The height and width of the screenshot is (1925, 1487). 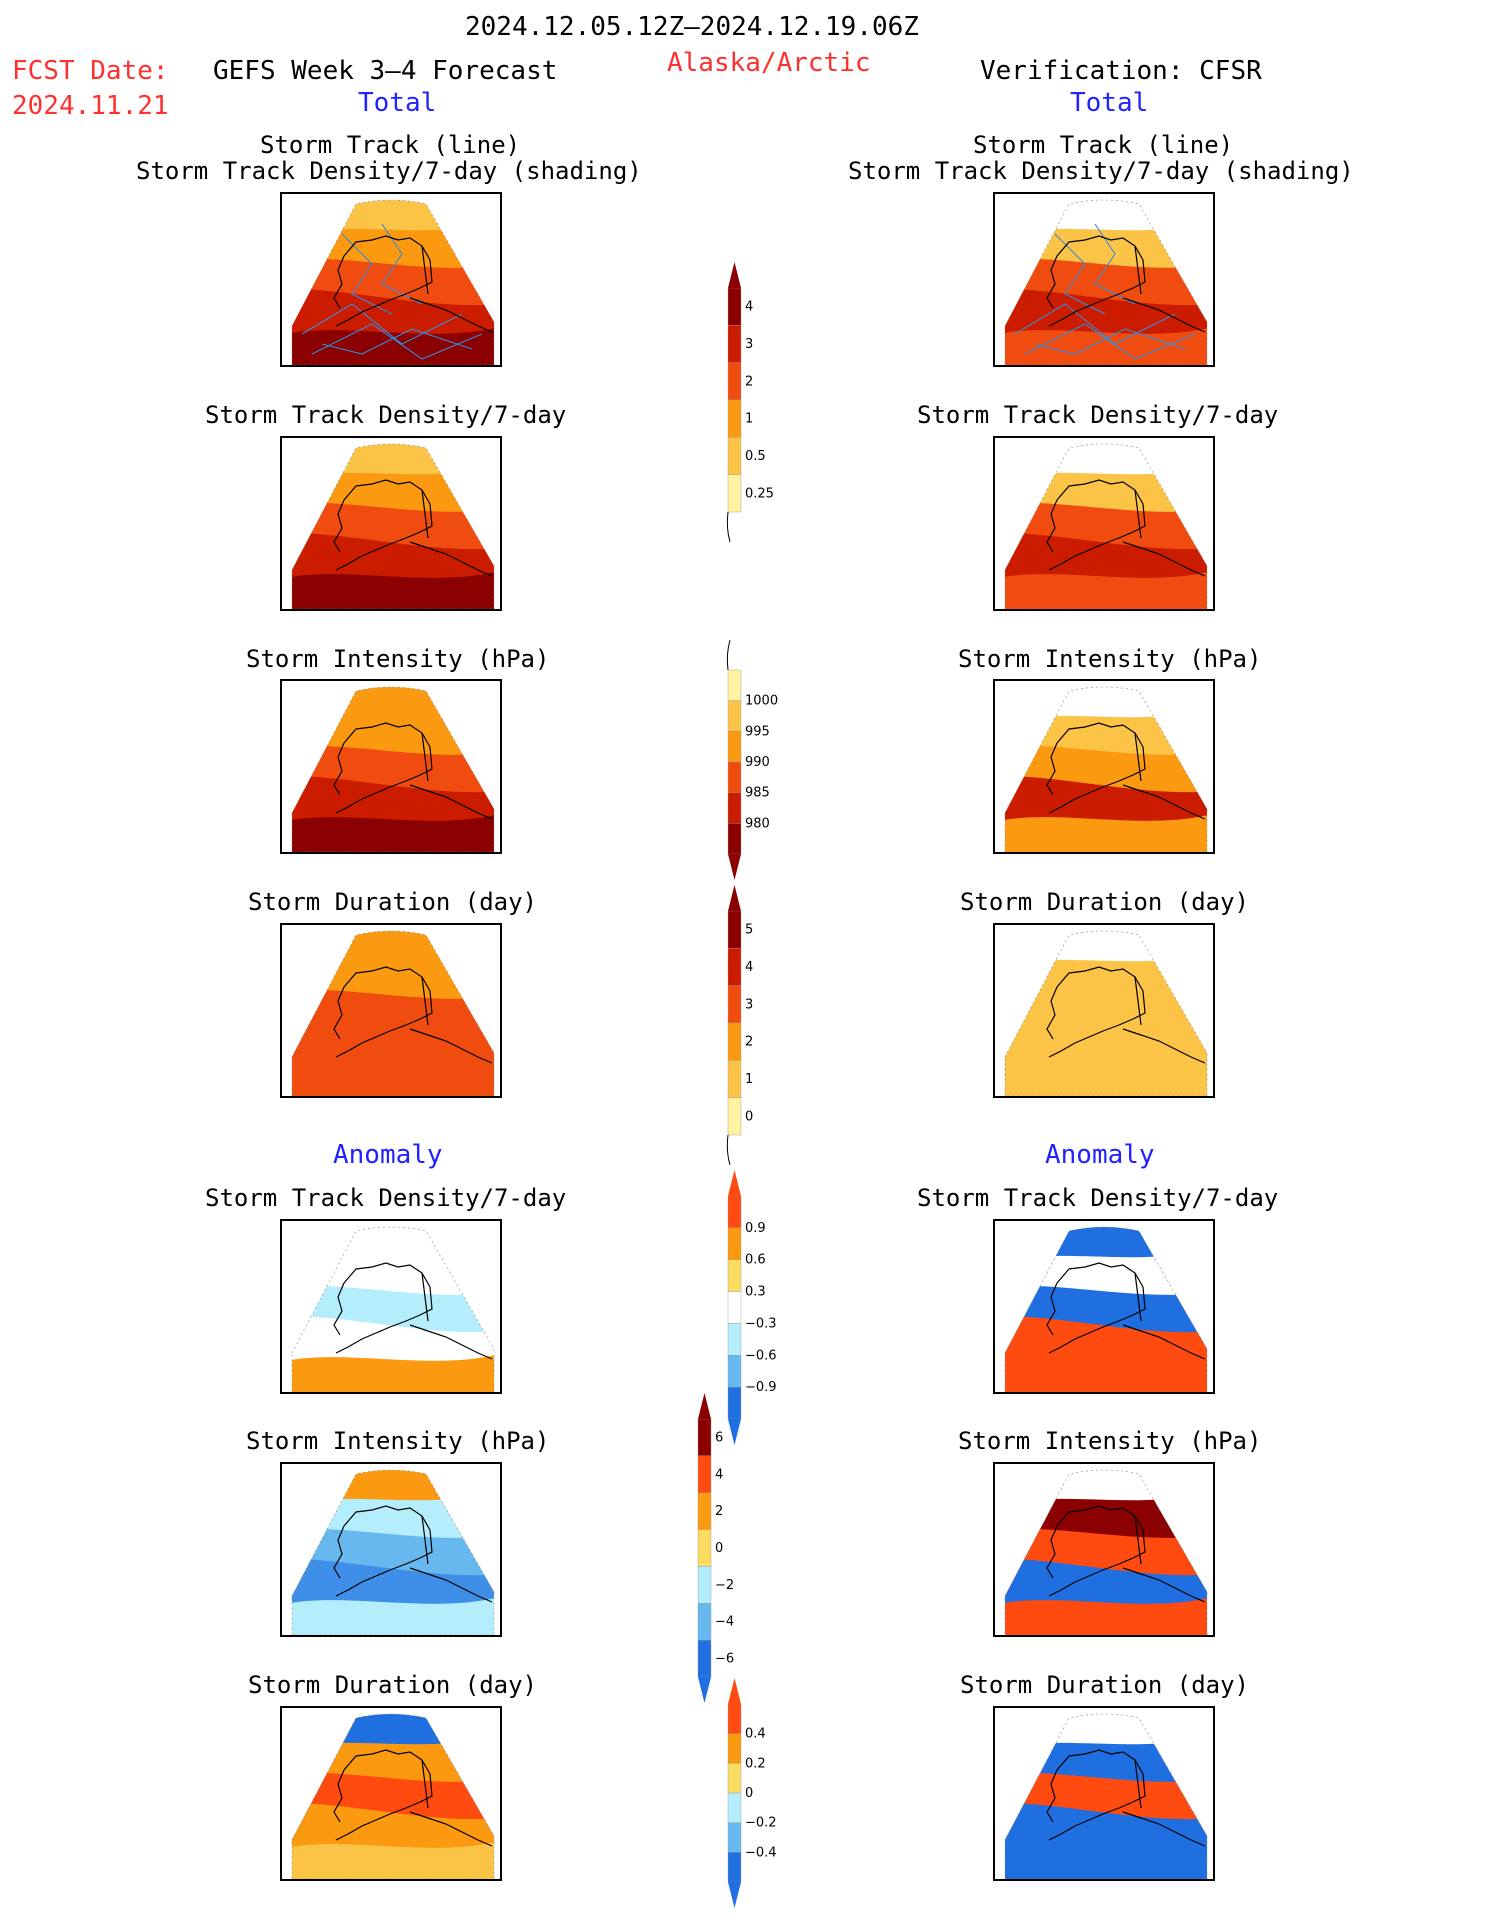 I want to click on forecast-title: GEFS Week 3–4 Forecast, so click(x=385, y=71).